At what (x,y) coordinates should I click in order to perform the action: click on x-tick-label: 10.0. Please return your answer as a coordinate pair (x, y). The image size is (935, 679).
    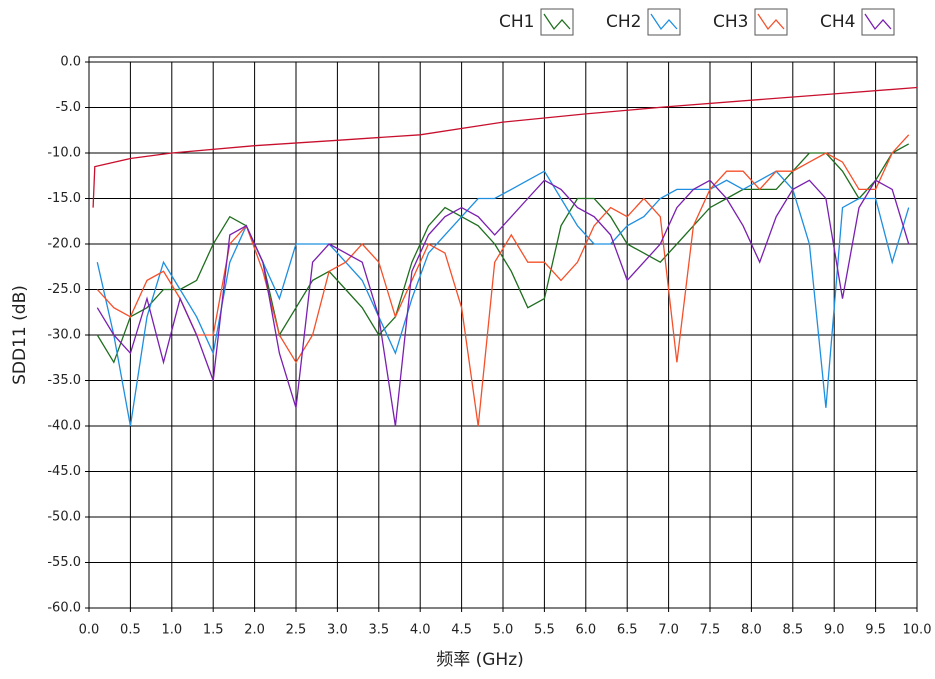
    Looking at the image, I should click on (917, 630).